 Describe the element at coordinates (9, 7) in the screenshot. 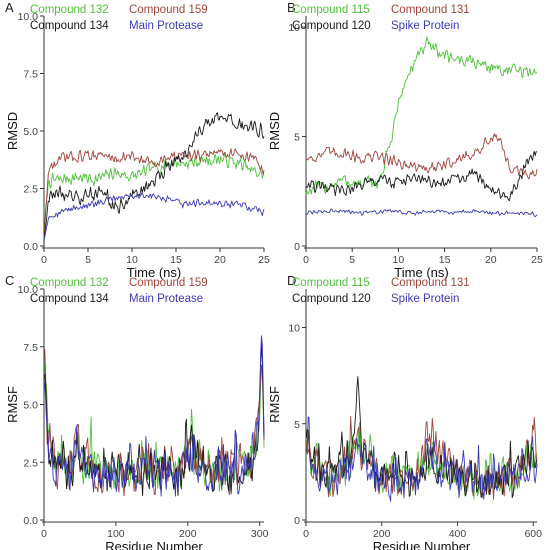

I see `panel-letter: A` at that location.